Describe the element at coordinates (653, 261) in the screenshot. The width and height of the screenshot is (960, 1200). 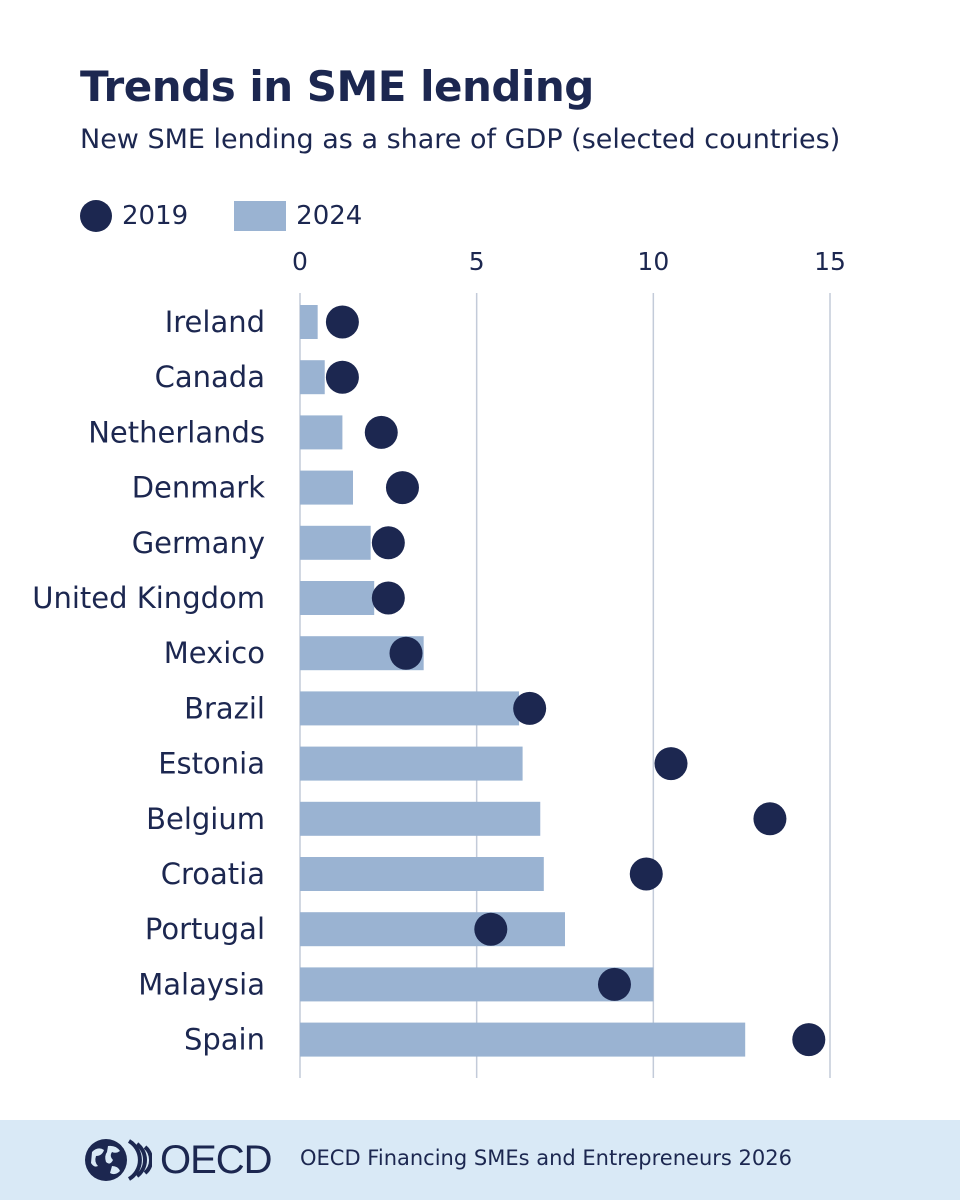
I see `x-tick-label: 10` at that location.